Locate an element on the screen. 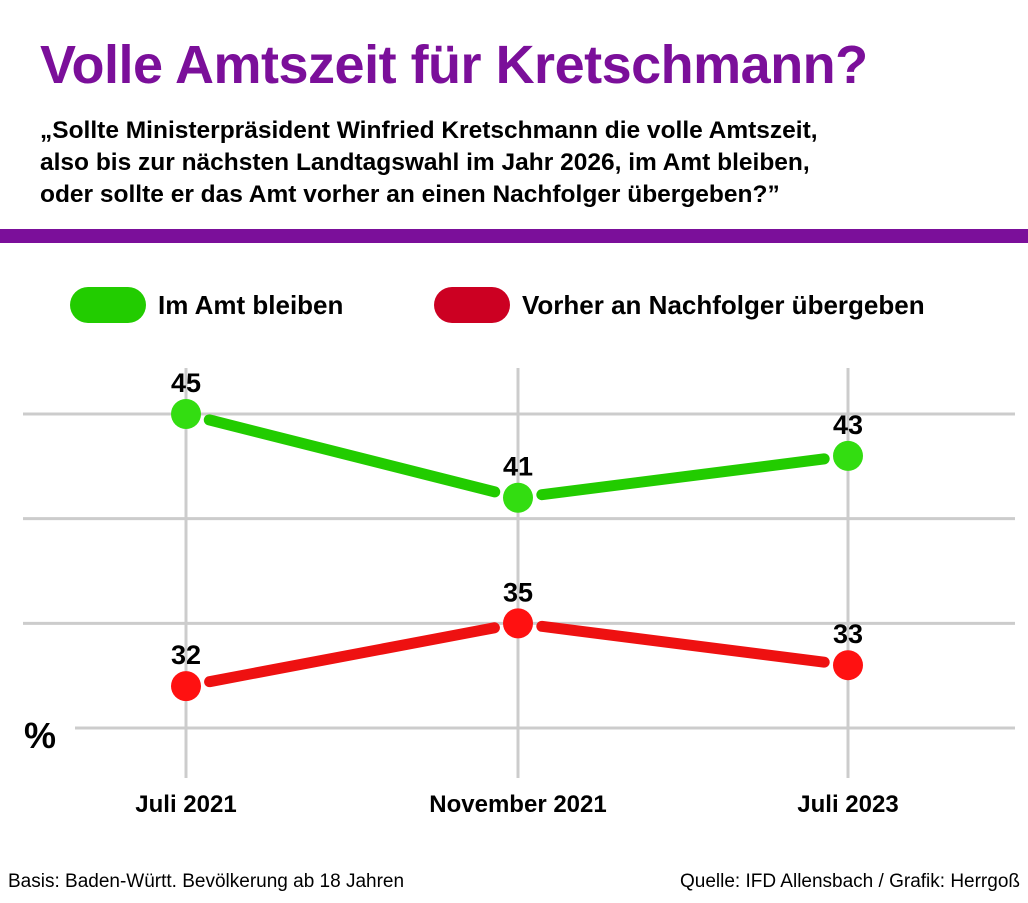 The height and width of the screenshot is (903, 1028). data-value-label: 33 is located at coordinates (848, 634).